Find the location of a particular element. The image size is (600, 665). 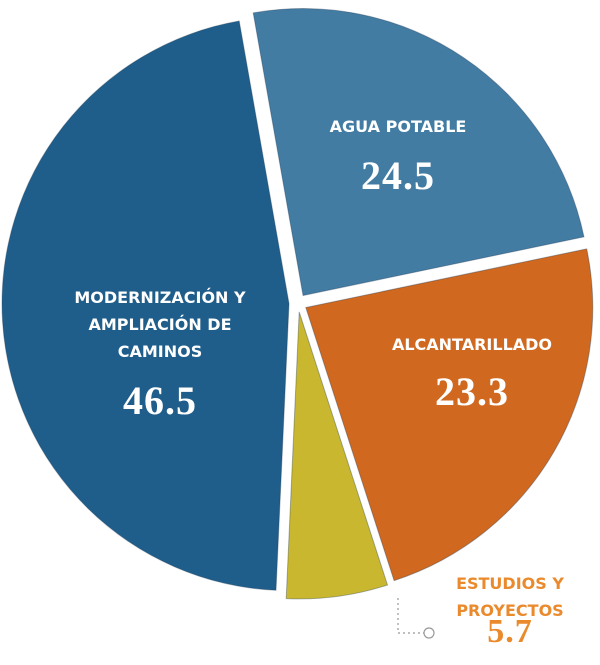

slice-label: ESTUDIOS Y PROYECTOS is located at coordinates (510, 597).